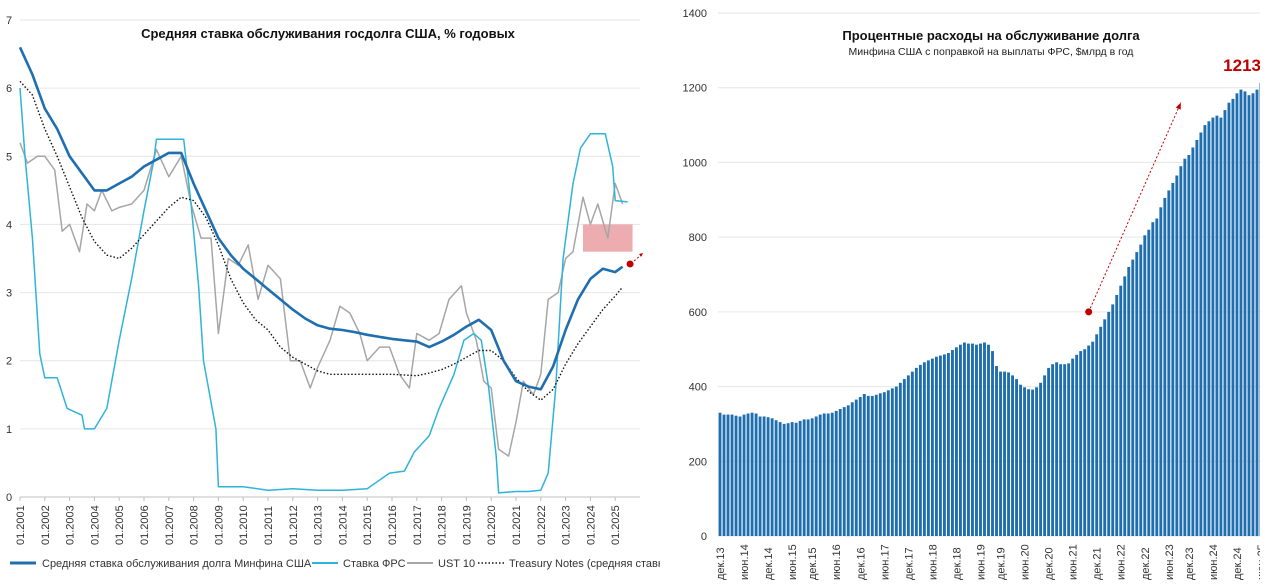 This screenshot has height=585, width=1280. I want to click on left-y-axis: 0 1 2 3 4 5 6 7, so click(9, 259).